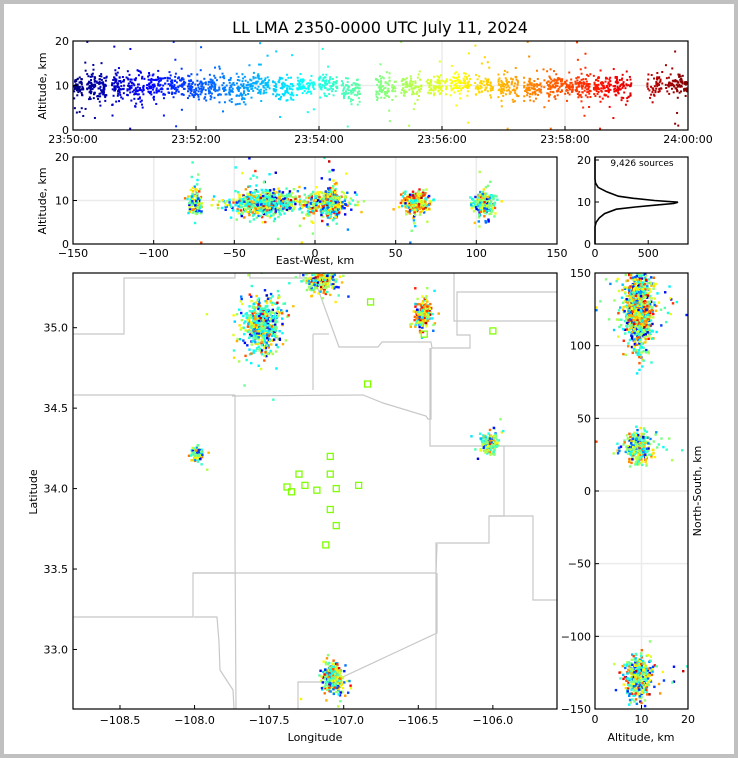 This screenshot has height=758, width=738. Describe the element at coordinates (154, 253) in the screenshot. I see `east-west-xtick-label: −100` at that location.